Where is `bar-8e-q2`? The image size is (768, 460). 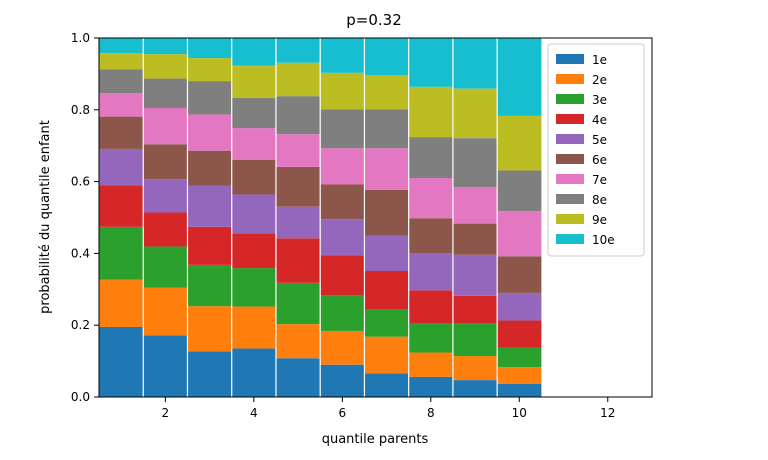
bar-8e-q2 is located at coordinates (165, 93).